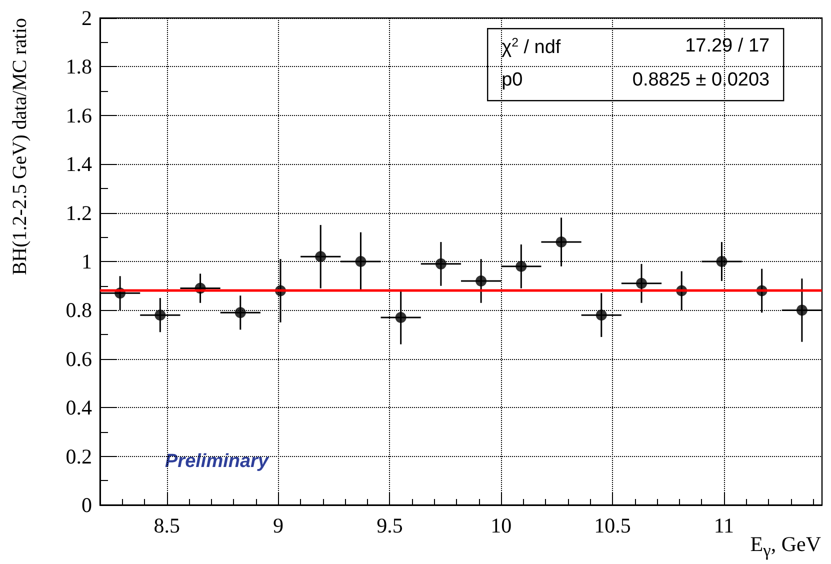  Describe the element at coordinates (612, 526) in the screenshot. I see `x-tick-label: 10.5` at that location.